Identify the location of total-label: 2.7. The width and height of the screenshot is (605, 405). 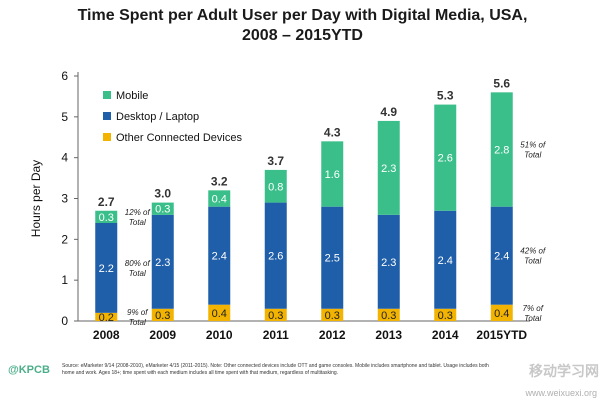
(106, 202).